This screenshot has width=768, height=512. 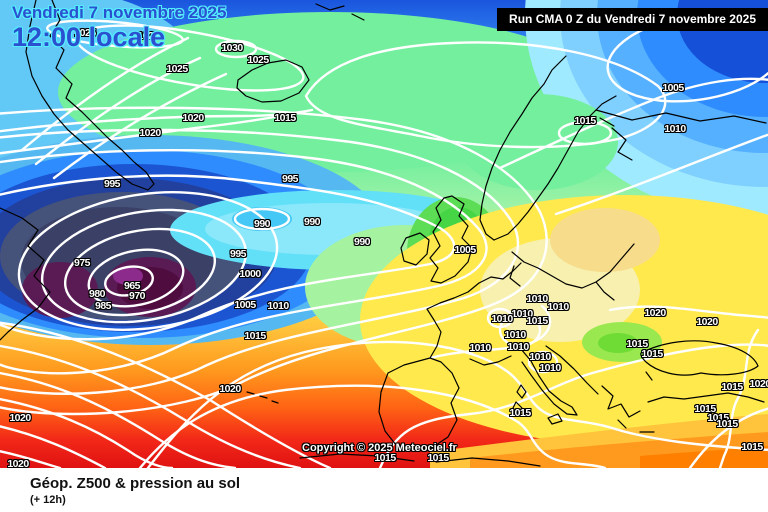 I want to click on date-line1: Vendredi 7 novembre 2025, so click(x=119, y=12).